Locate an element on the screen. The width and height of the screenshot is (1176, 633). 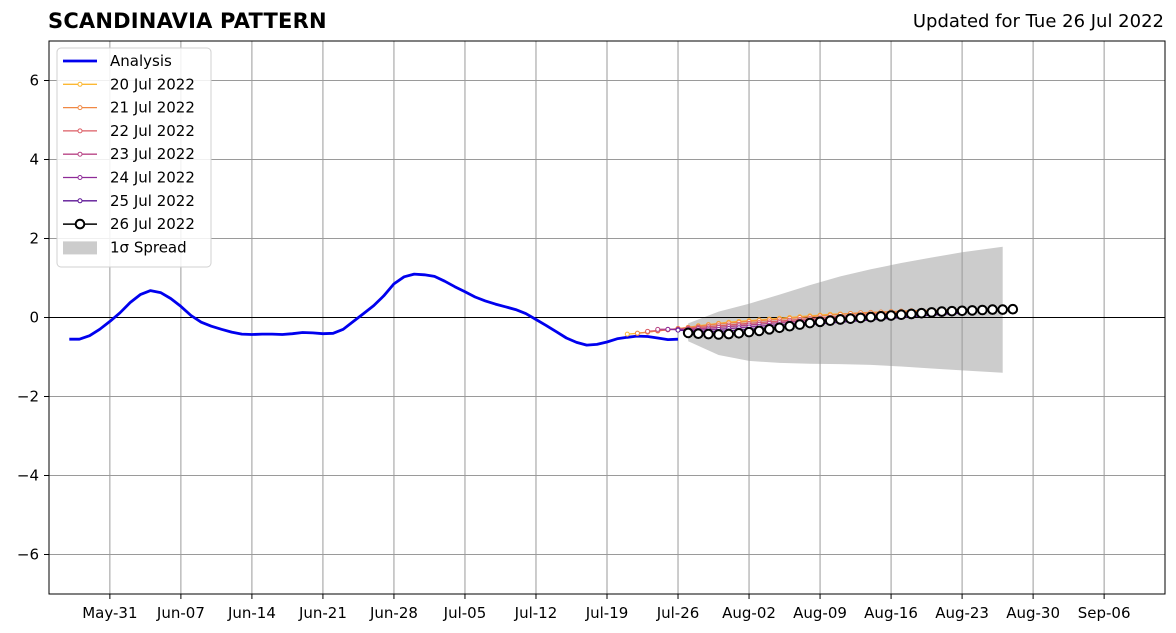
x-tick-label: Jul-05 is located at coordinates (465, 613).